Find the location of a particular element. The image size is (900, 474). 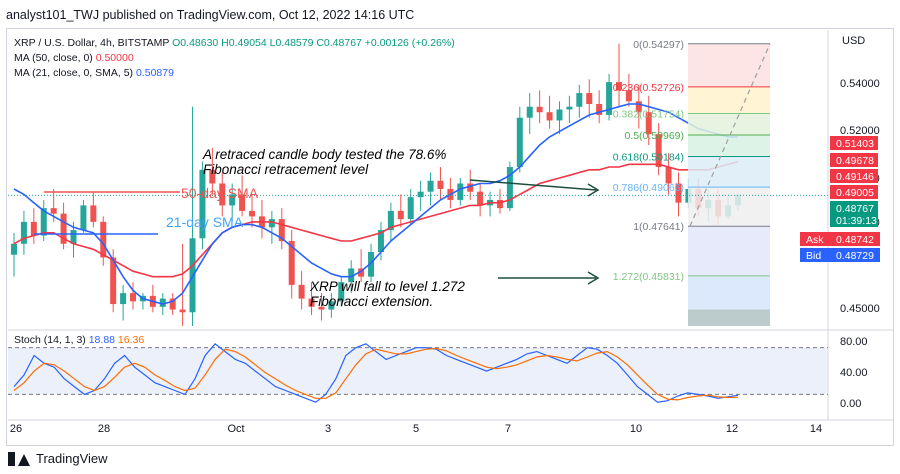

stoch-tick-label: 40.00 is located at coordinates (854, 373).